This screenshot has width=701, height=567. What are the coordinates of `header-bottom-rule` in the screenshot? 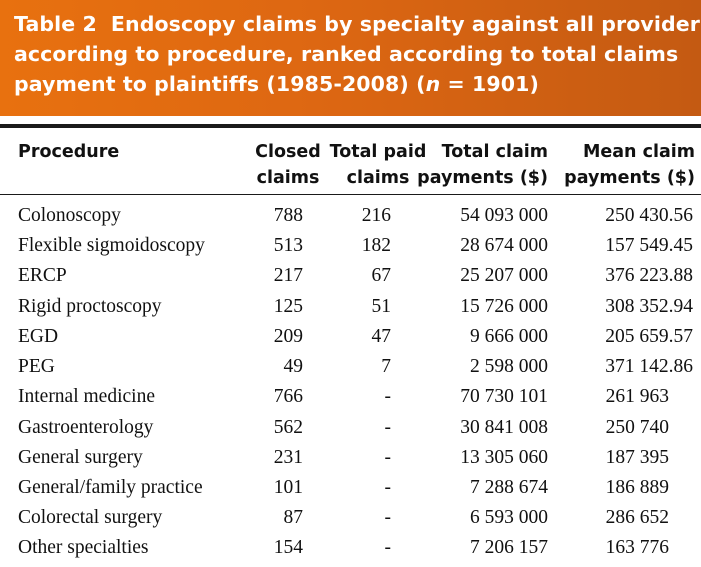 It's located at (350, 194).